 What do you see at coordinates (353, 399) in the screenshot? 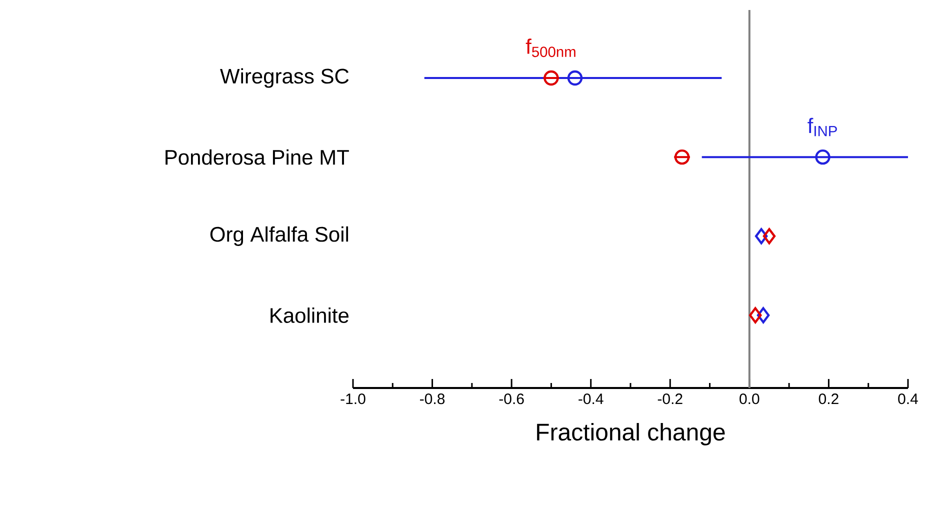
I see `x-tick-label: -1.0` at bounding box center [353, 399].